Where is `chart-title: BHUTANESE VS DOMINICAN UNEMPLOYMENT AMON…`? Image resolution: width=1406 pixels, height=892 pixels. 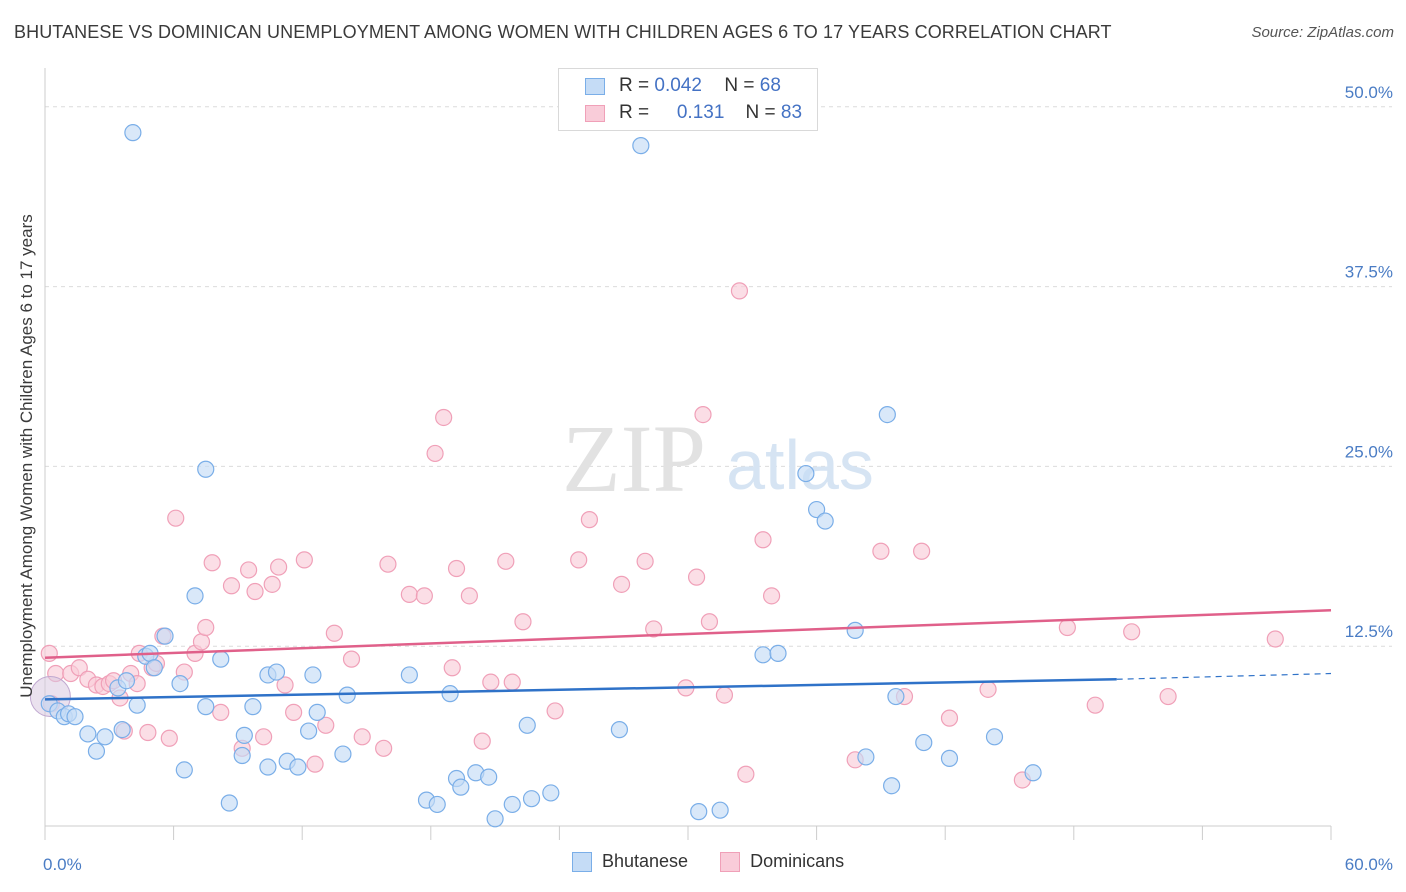
chart-title: BHUTANESE VS DOMINICAN UNEMPLOYMENT AMON… is located at coordinates (563, 32).